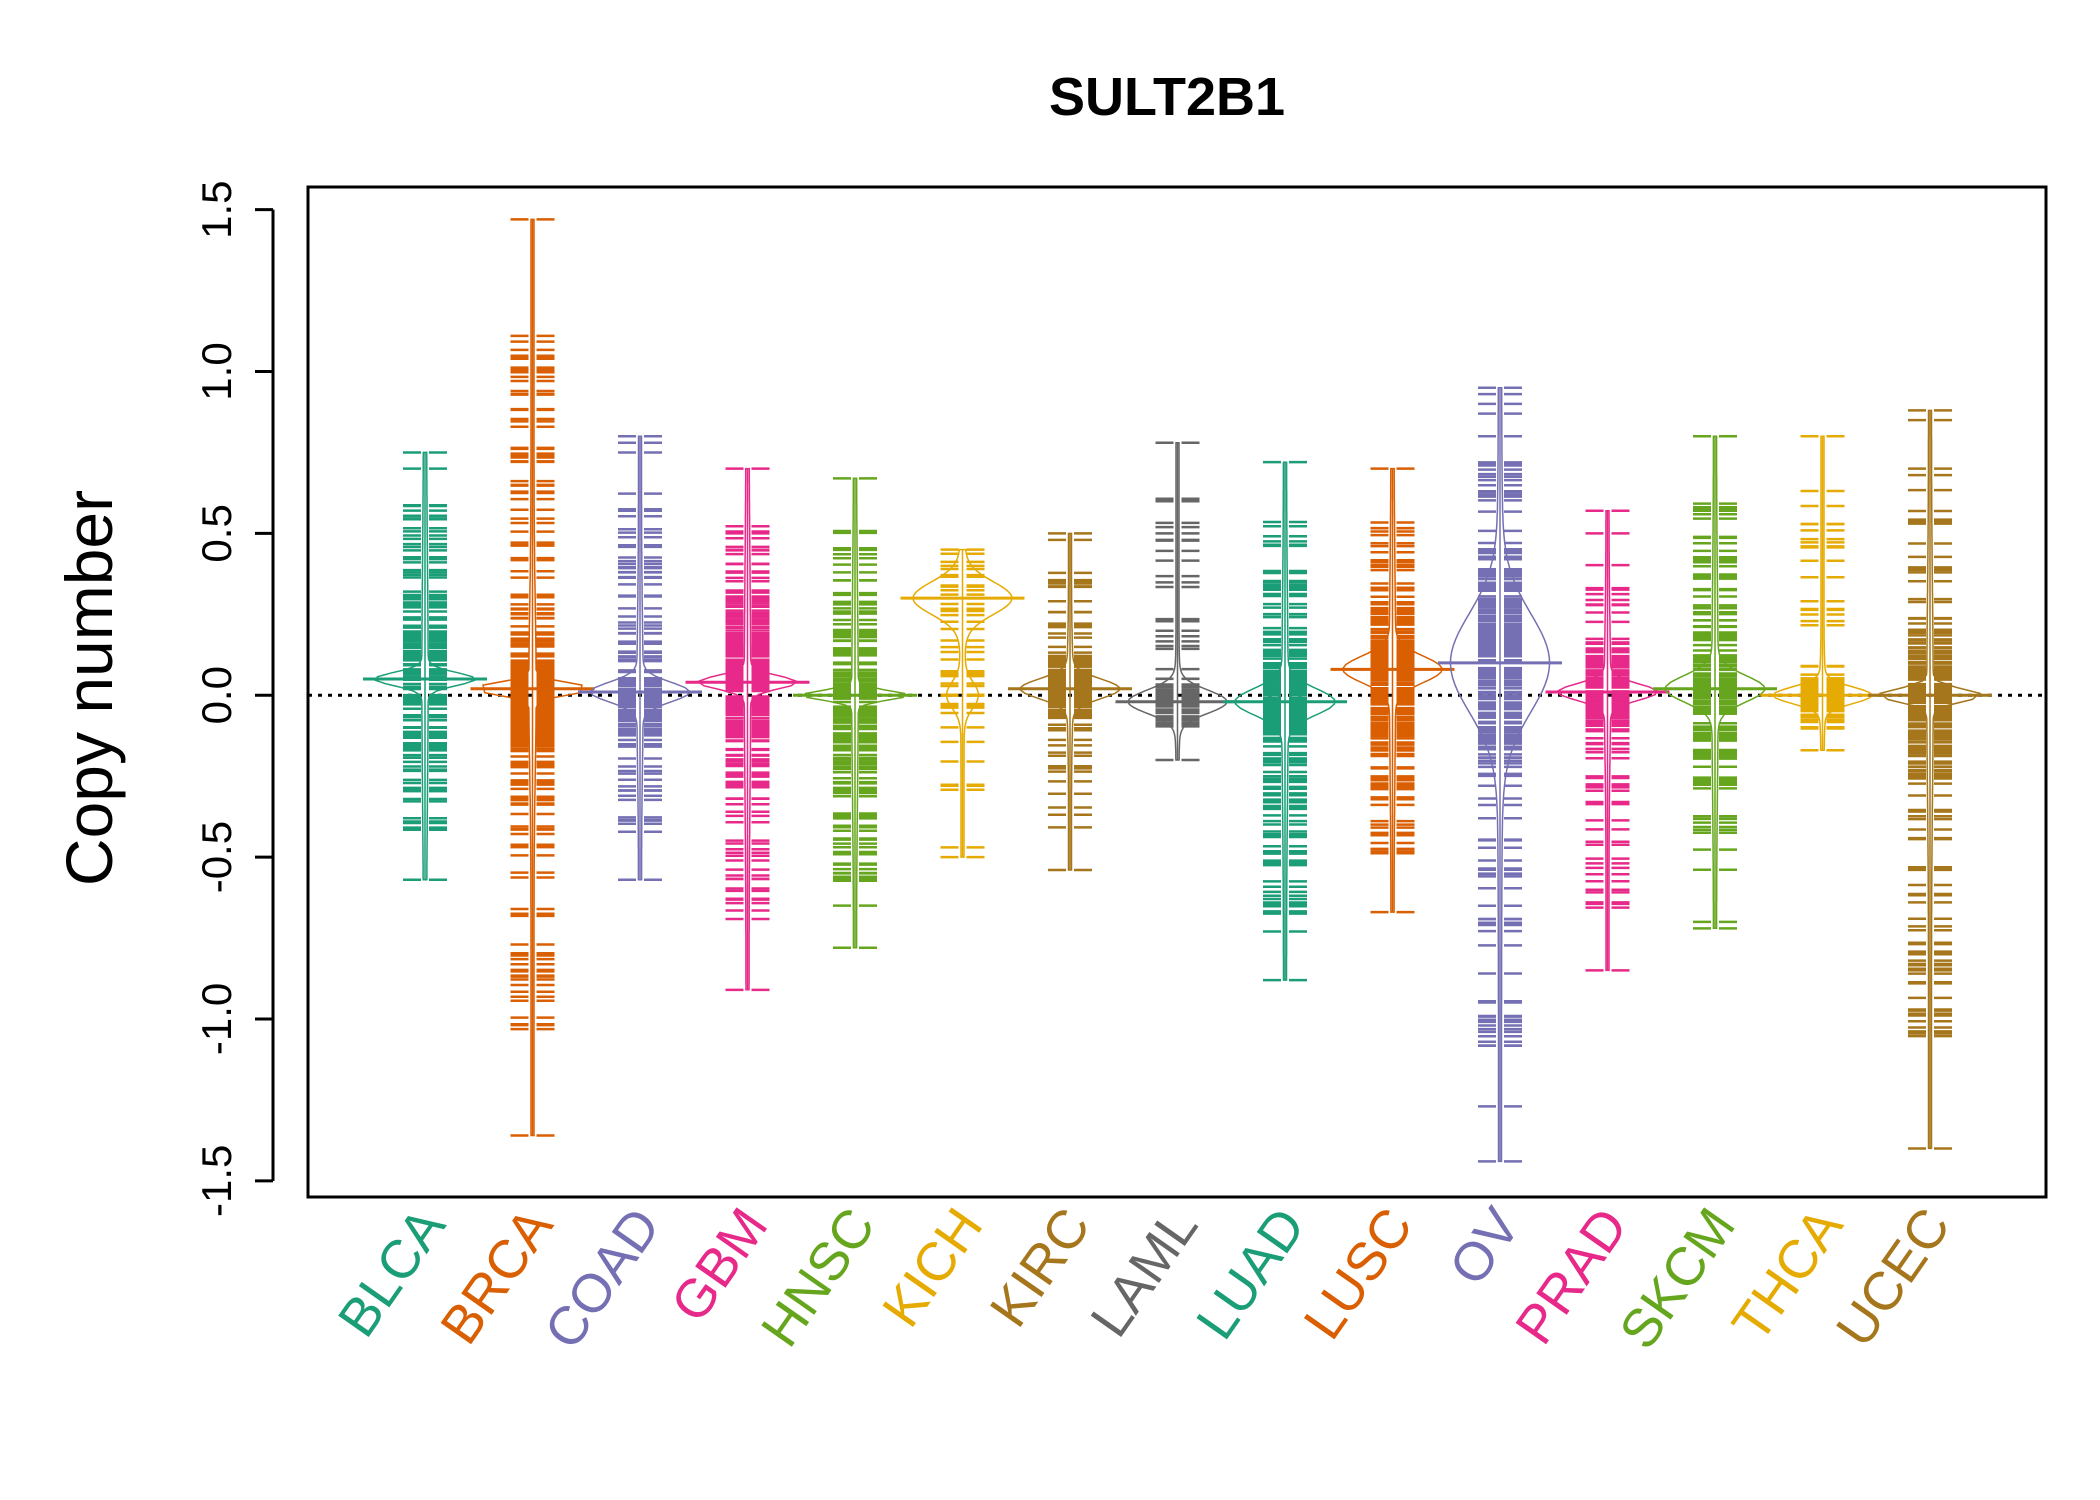 The image size is (2100, 1500). What do you see at coordinates (602, 1278) in the screenshot?
I see `category-label: COAD` at bounding box center [602, 1278].